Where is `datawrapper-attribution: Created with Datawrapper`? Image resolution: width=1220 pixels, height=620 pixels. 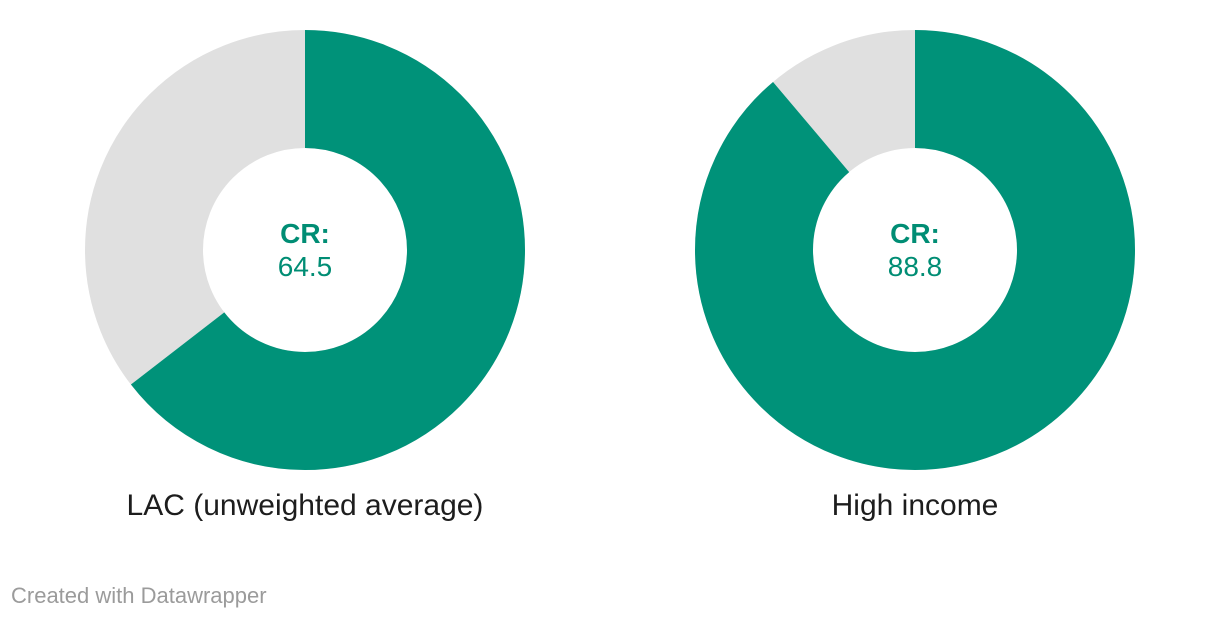 datawrapper-attribution: Created with Datawrapper is located at coordinates (139, 595).